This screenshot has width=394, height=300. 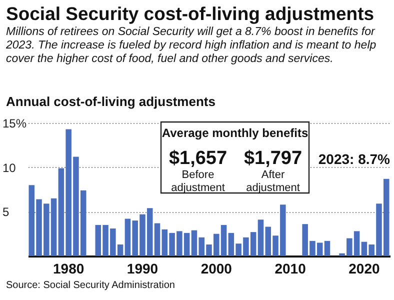 What do you see at coordinates (273, 158) in the screenshot?
I see `annotation: $1,797` at bounding box center [273, 158].